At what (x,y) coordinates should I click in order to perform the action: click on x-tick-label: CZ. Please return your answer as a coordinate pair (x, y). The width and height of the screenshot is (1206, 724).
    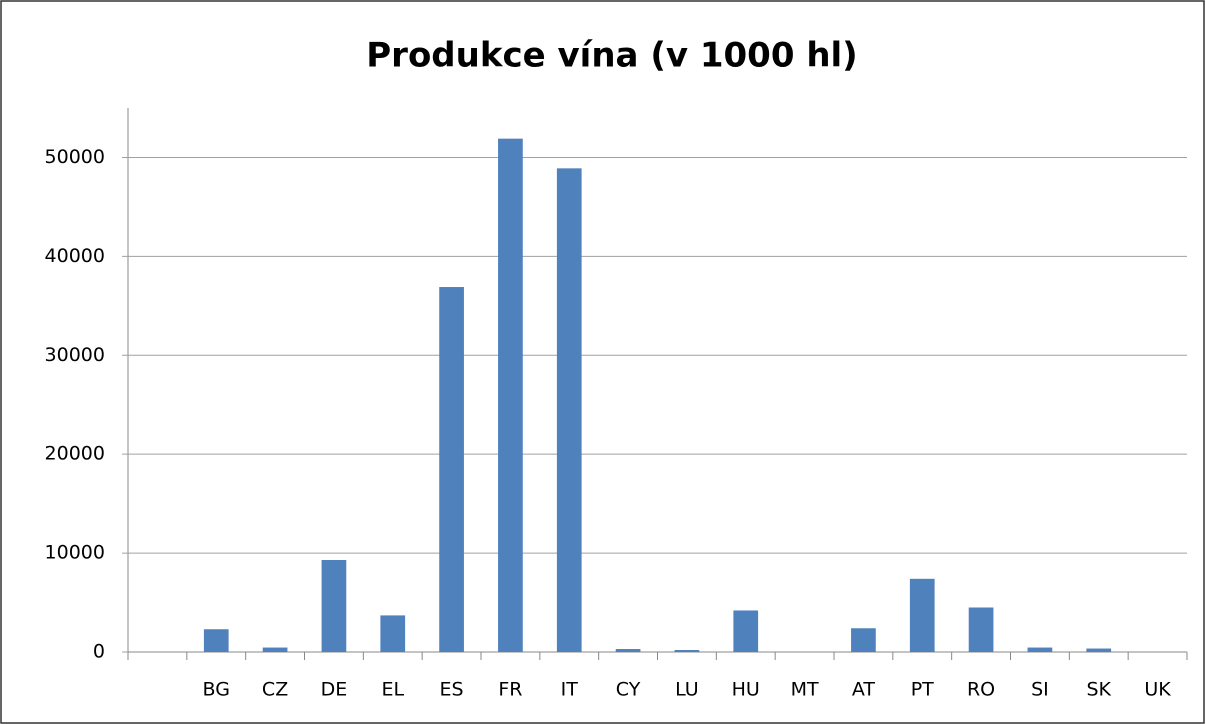
    Looking at the image, I should click on (275, 690).